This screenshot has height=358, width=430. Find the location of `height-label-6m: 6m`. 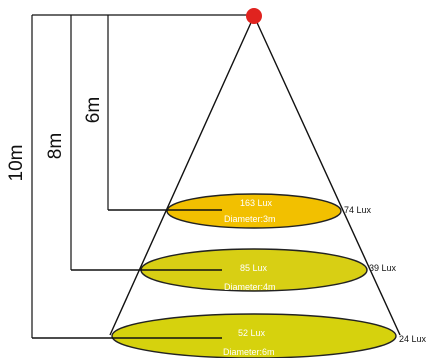

height-label-6m: 6m is located at coordinates (93, 110).